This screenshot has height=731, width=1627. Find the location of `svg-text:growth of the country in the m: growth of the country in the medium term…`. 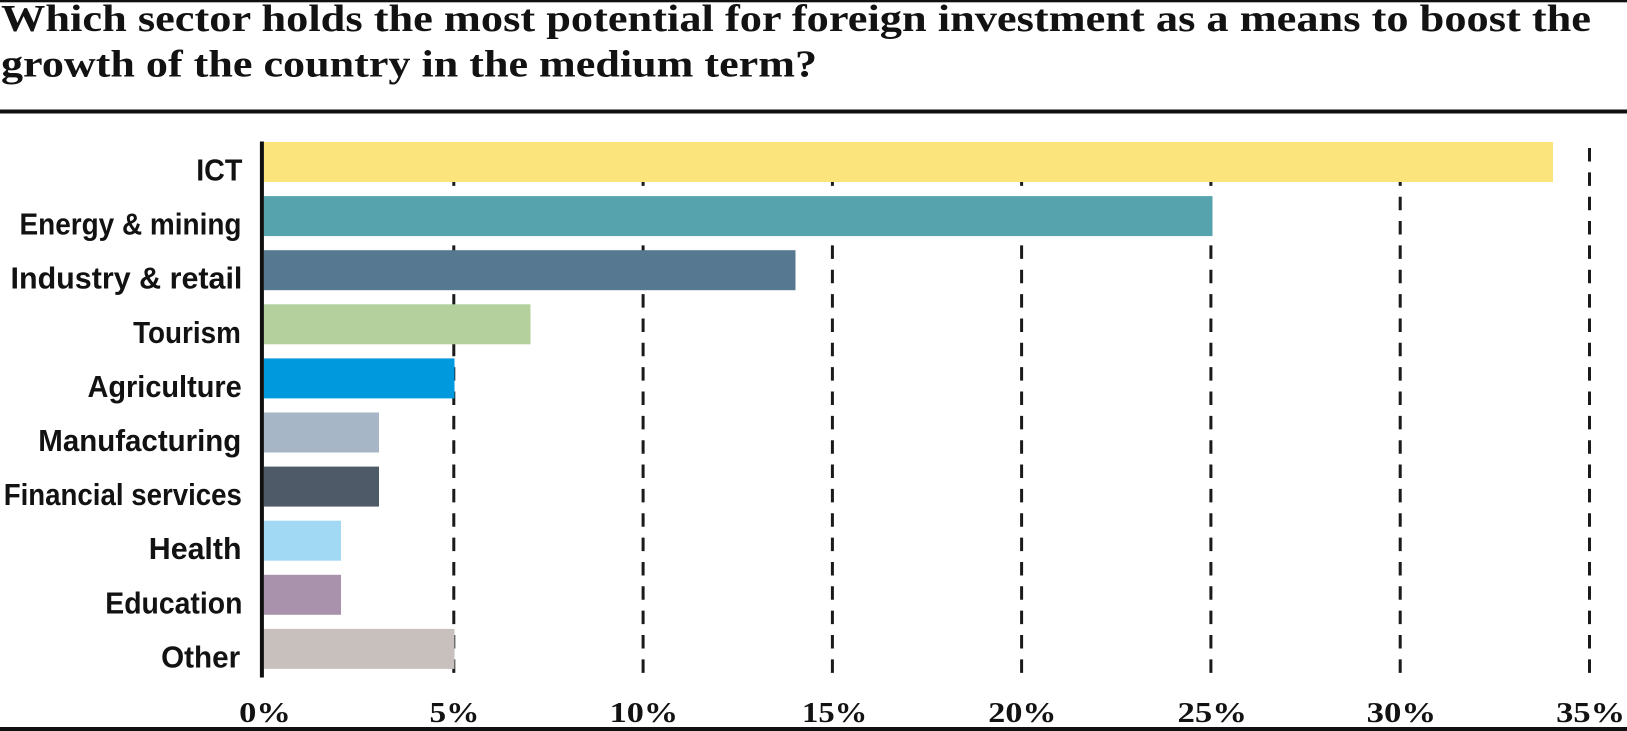

svg-text:growth of the country in the m: growth of the country in the medium term… is located at coordinates (409, 65).